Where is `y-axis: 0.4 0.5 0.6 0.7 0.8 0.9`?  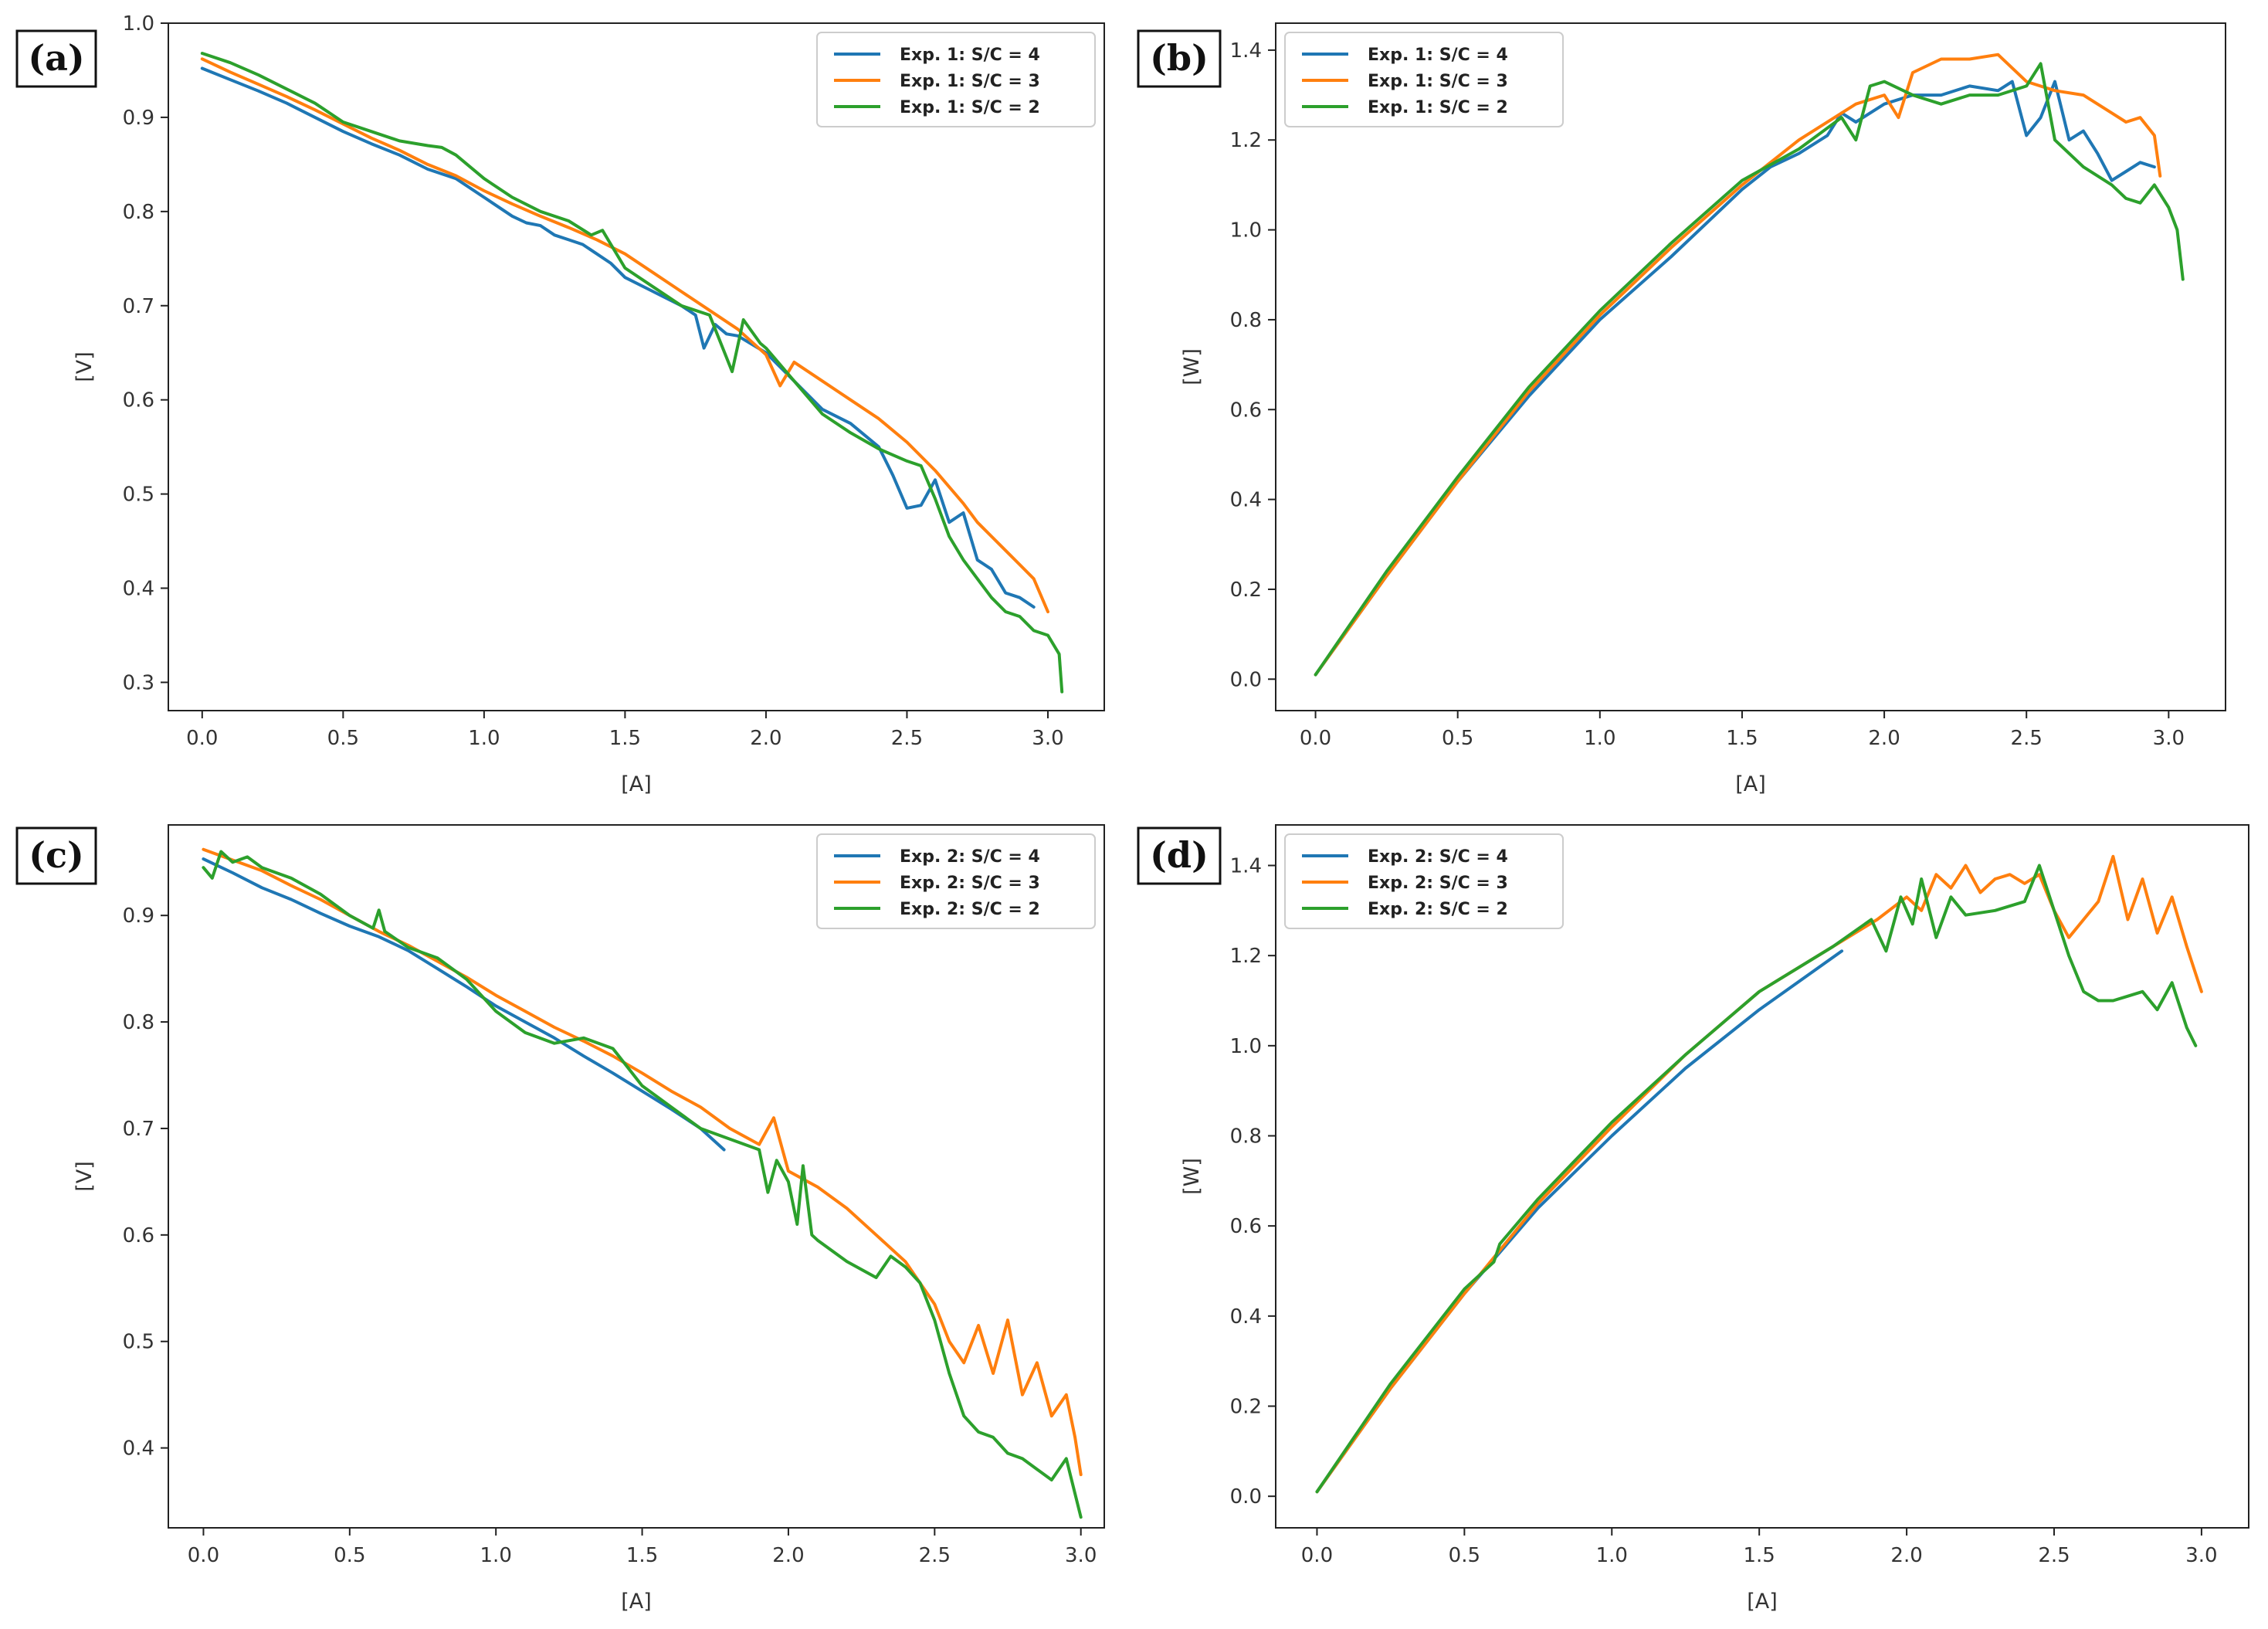
y-axis: 0.4 0.5 0.6 0.7 0.8 0.9 is located at coordinates (145, 1182).